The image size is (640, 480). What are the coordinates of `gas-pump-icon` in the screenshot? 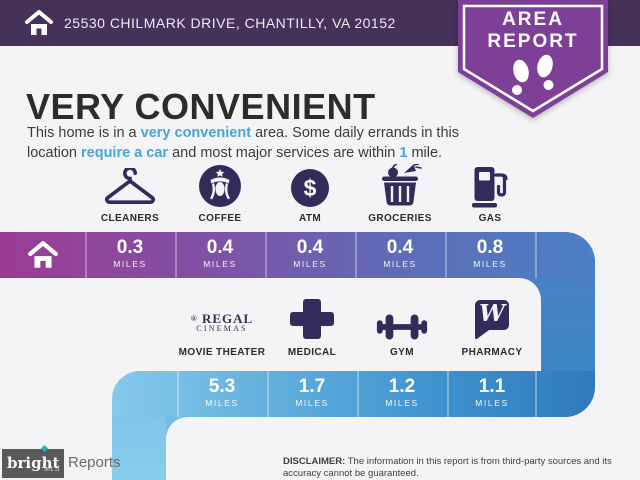 It's located at (490, 187).